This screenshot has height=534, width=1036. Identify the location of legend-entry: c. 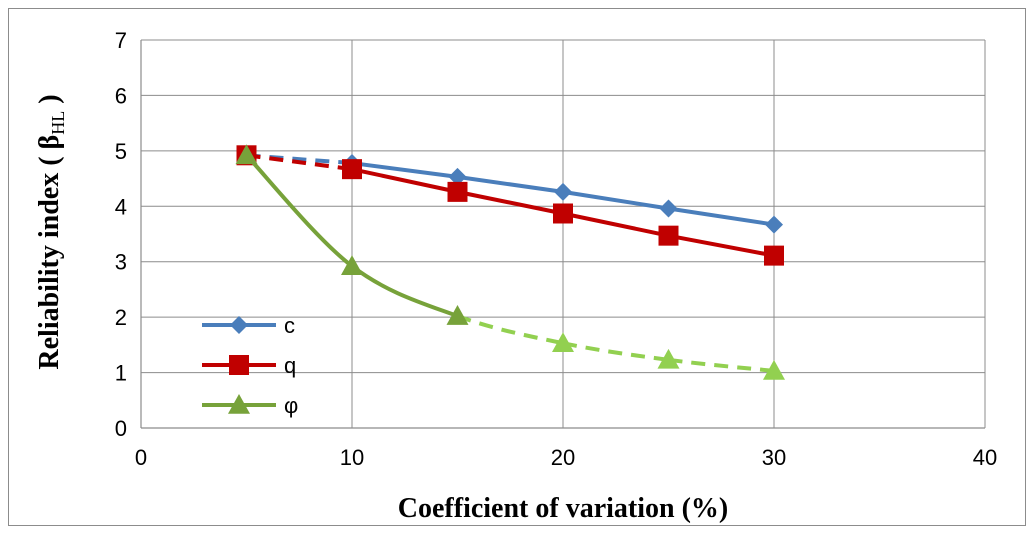
(248, 325).